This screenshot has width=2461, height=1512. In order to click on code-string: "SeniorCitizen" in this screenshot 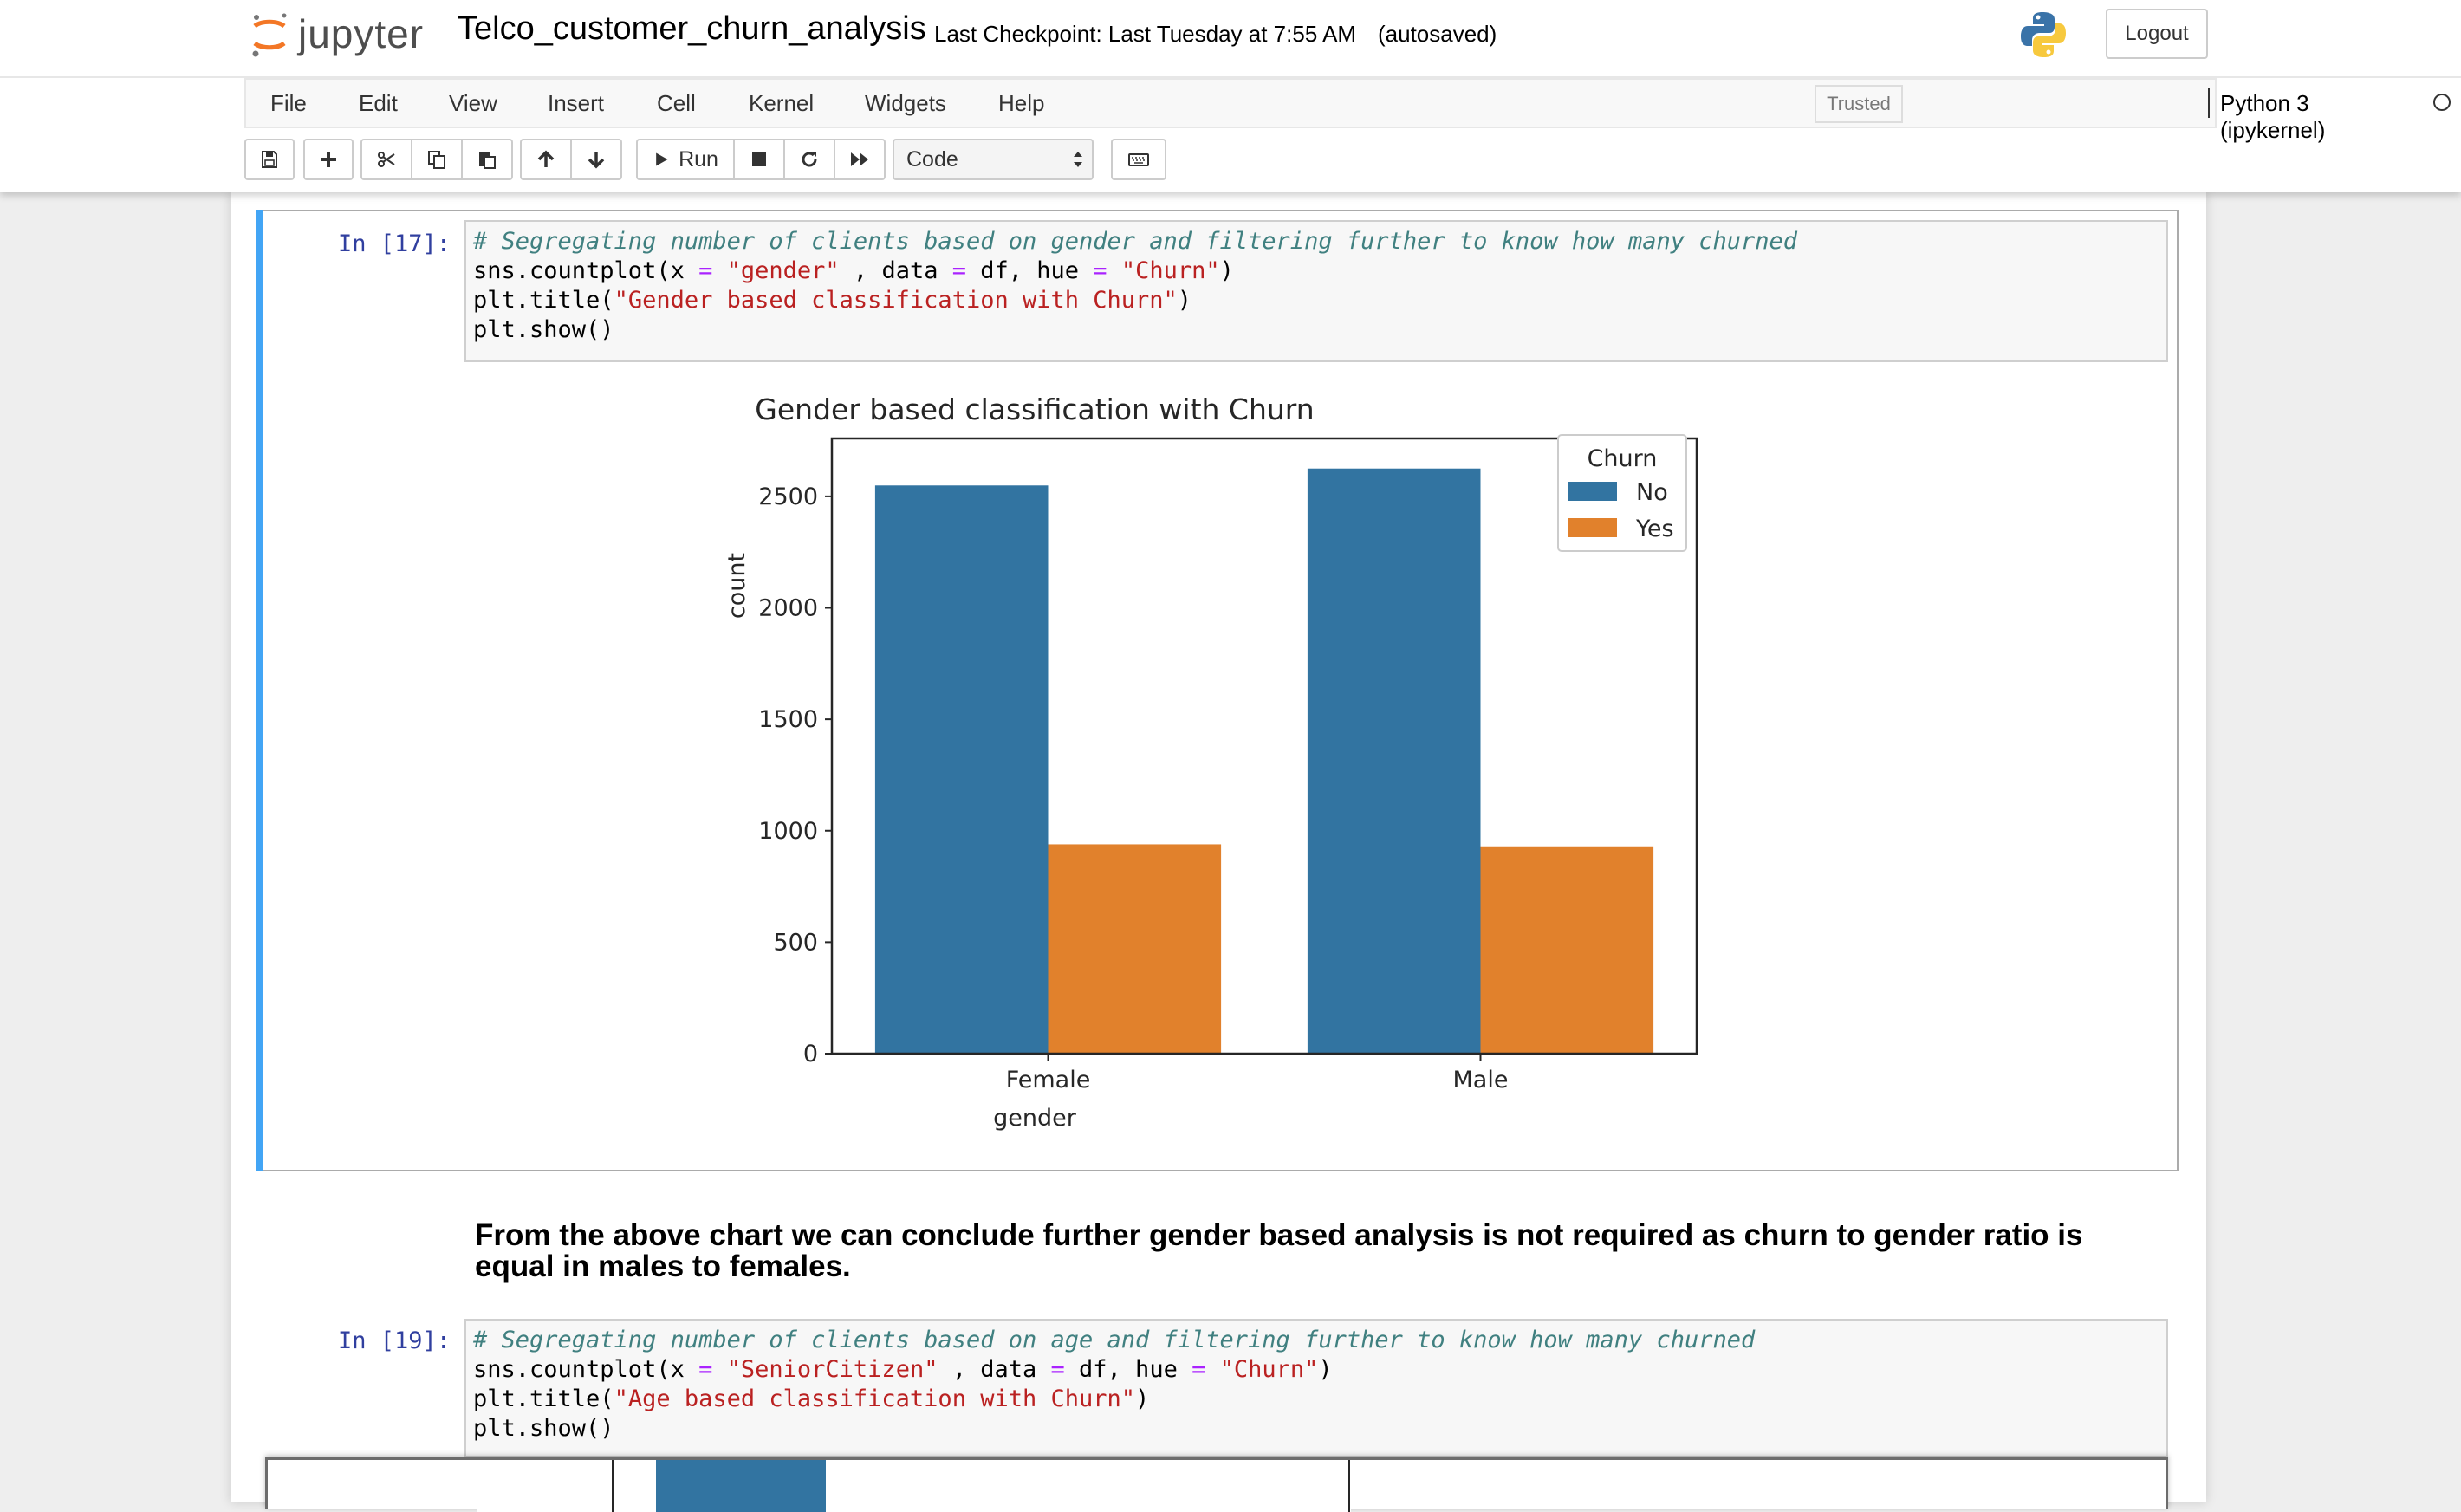, I will do `click(832, 1369)`.